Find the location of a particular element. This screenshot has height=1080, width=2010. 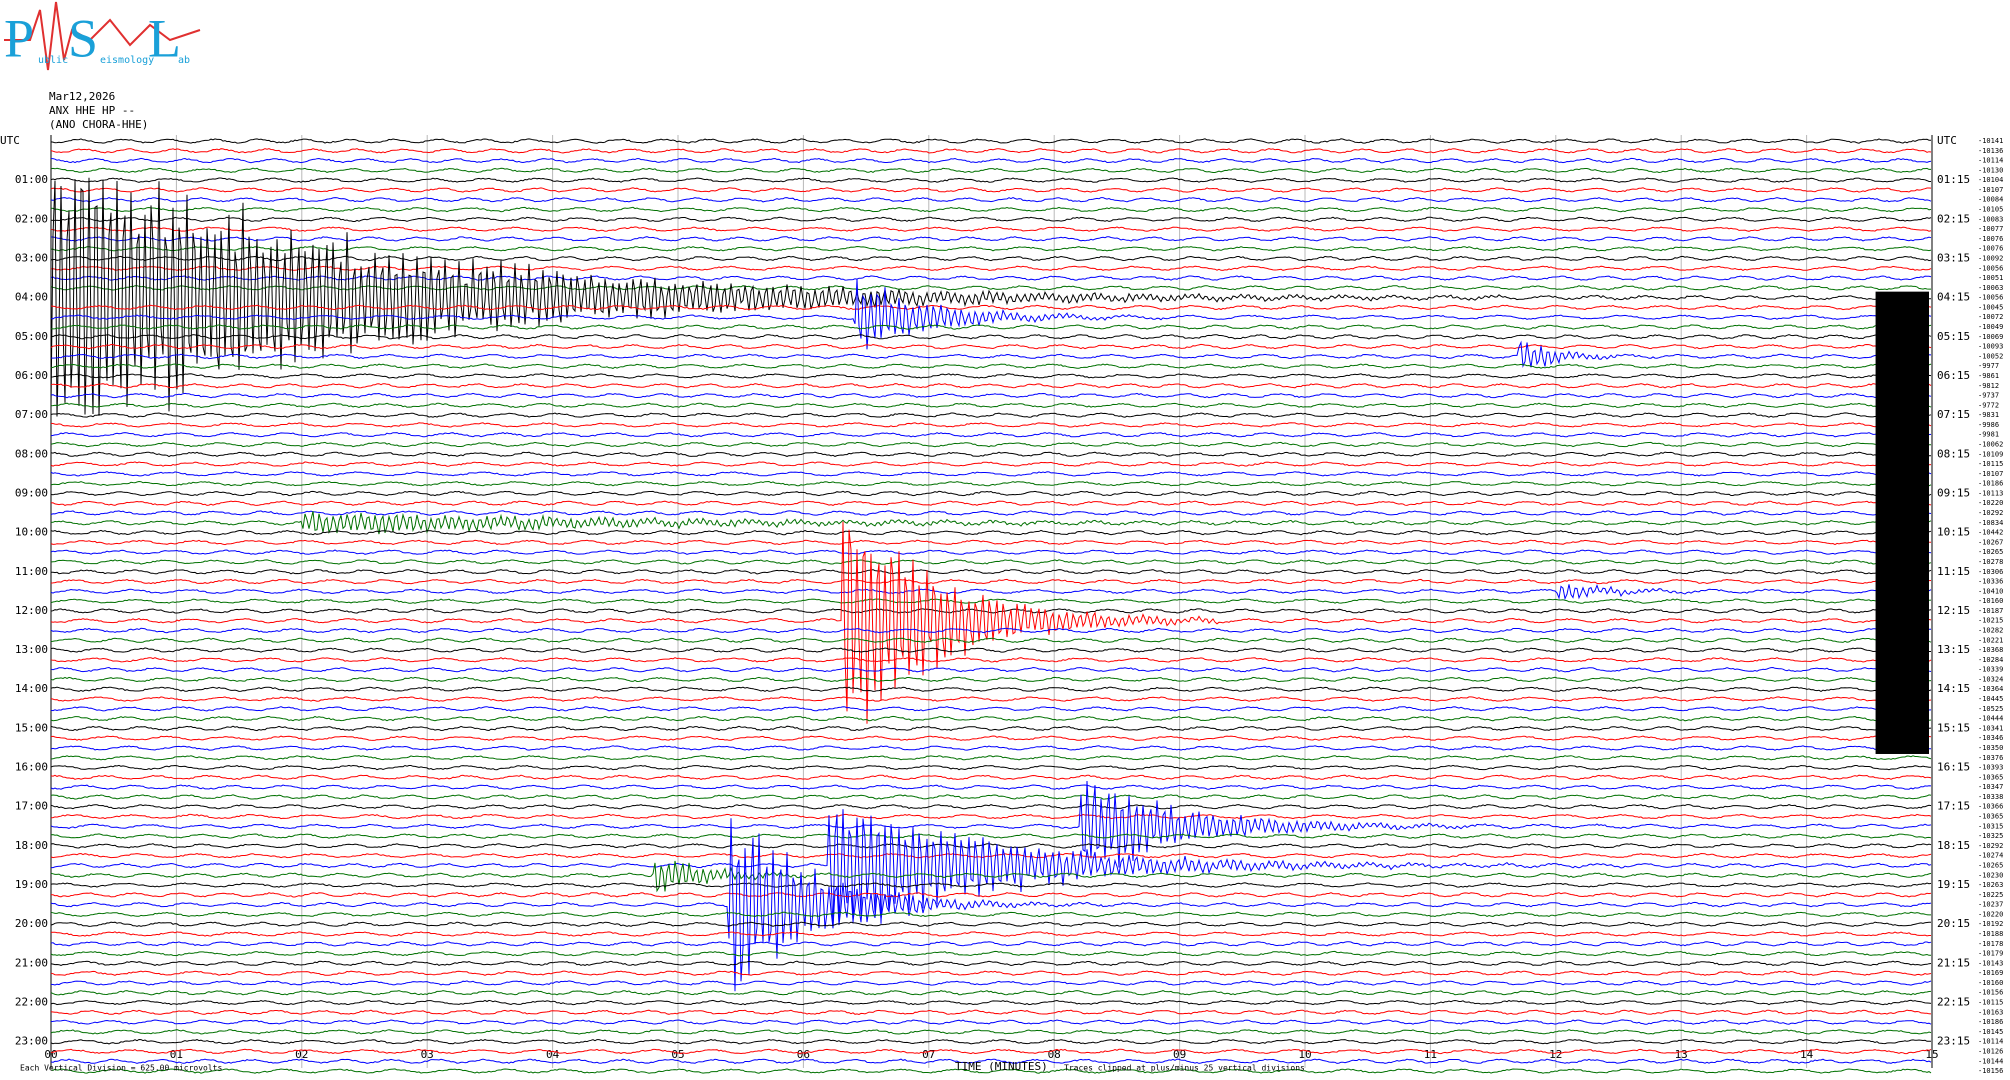

row-value: -10141 is located at coordinates (1990, 141).